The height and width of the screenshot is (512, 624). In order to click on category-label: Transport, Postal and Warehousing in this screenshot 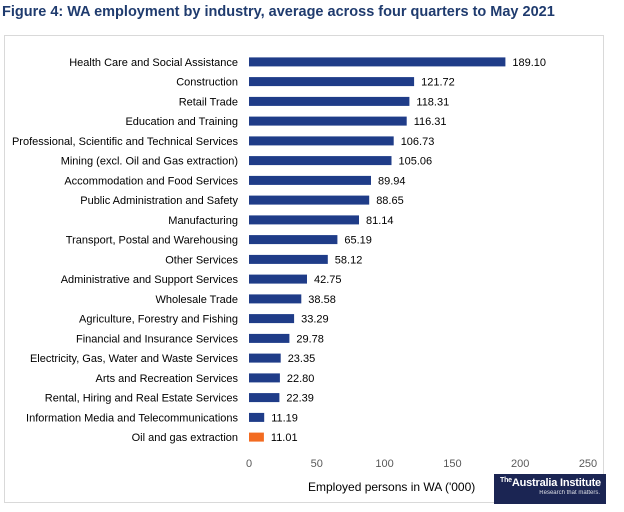, I will do `click(152, 241)`.